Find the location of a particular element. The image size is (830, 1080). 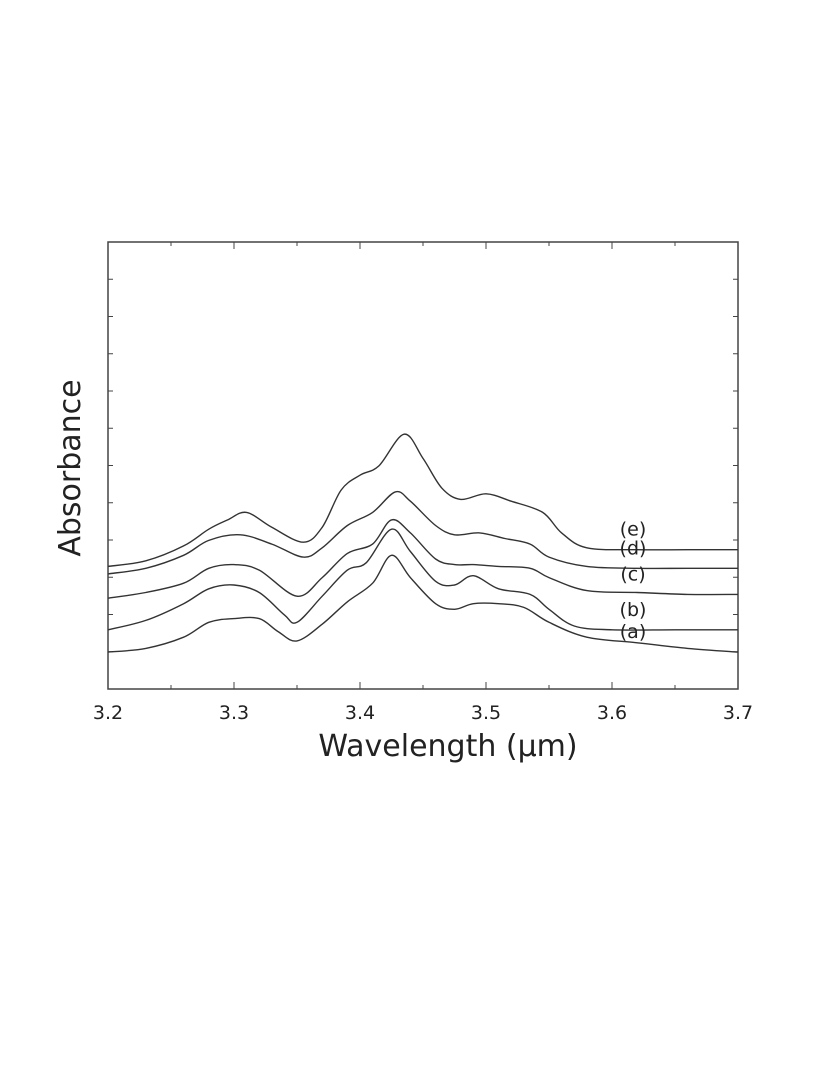

series-line-c is located at coordinates (423, 558).